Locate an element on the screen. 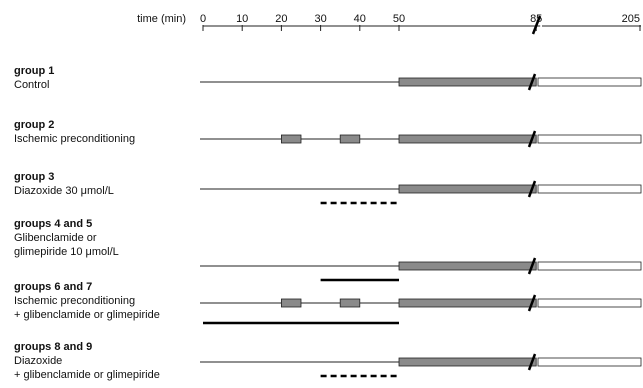  group-row-6-reperfusion-box is located at coordinates (589, 362).